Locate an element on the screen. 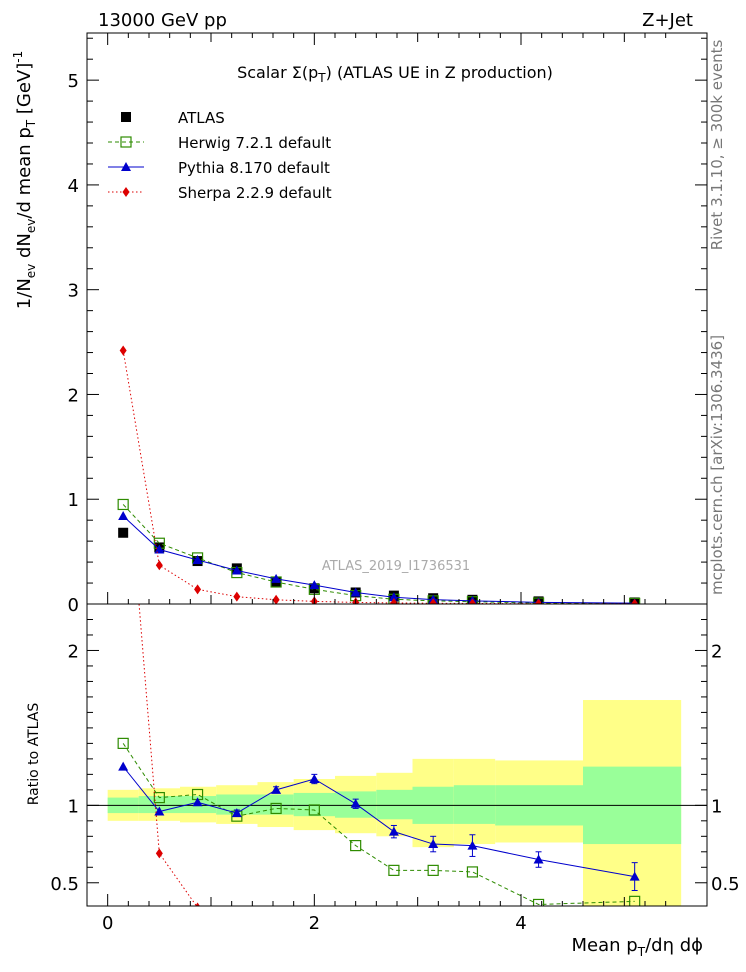 The image size is (746, 972). header-left: 13000 GeV pp is located at coordinates (162, 20).